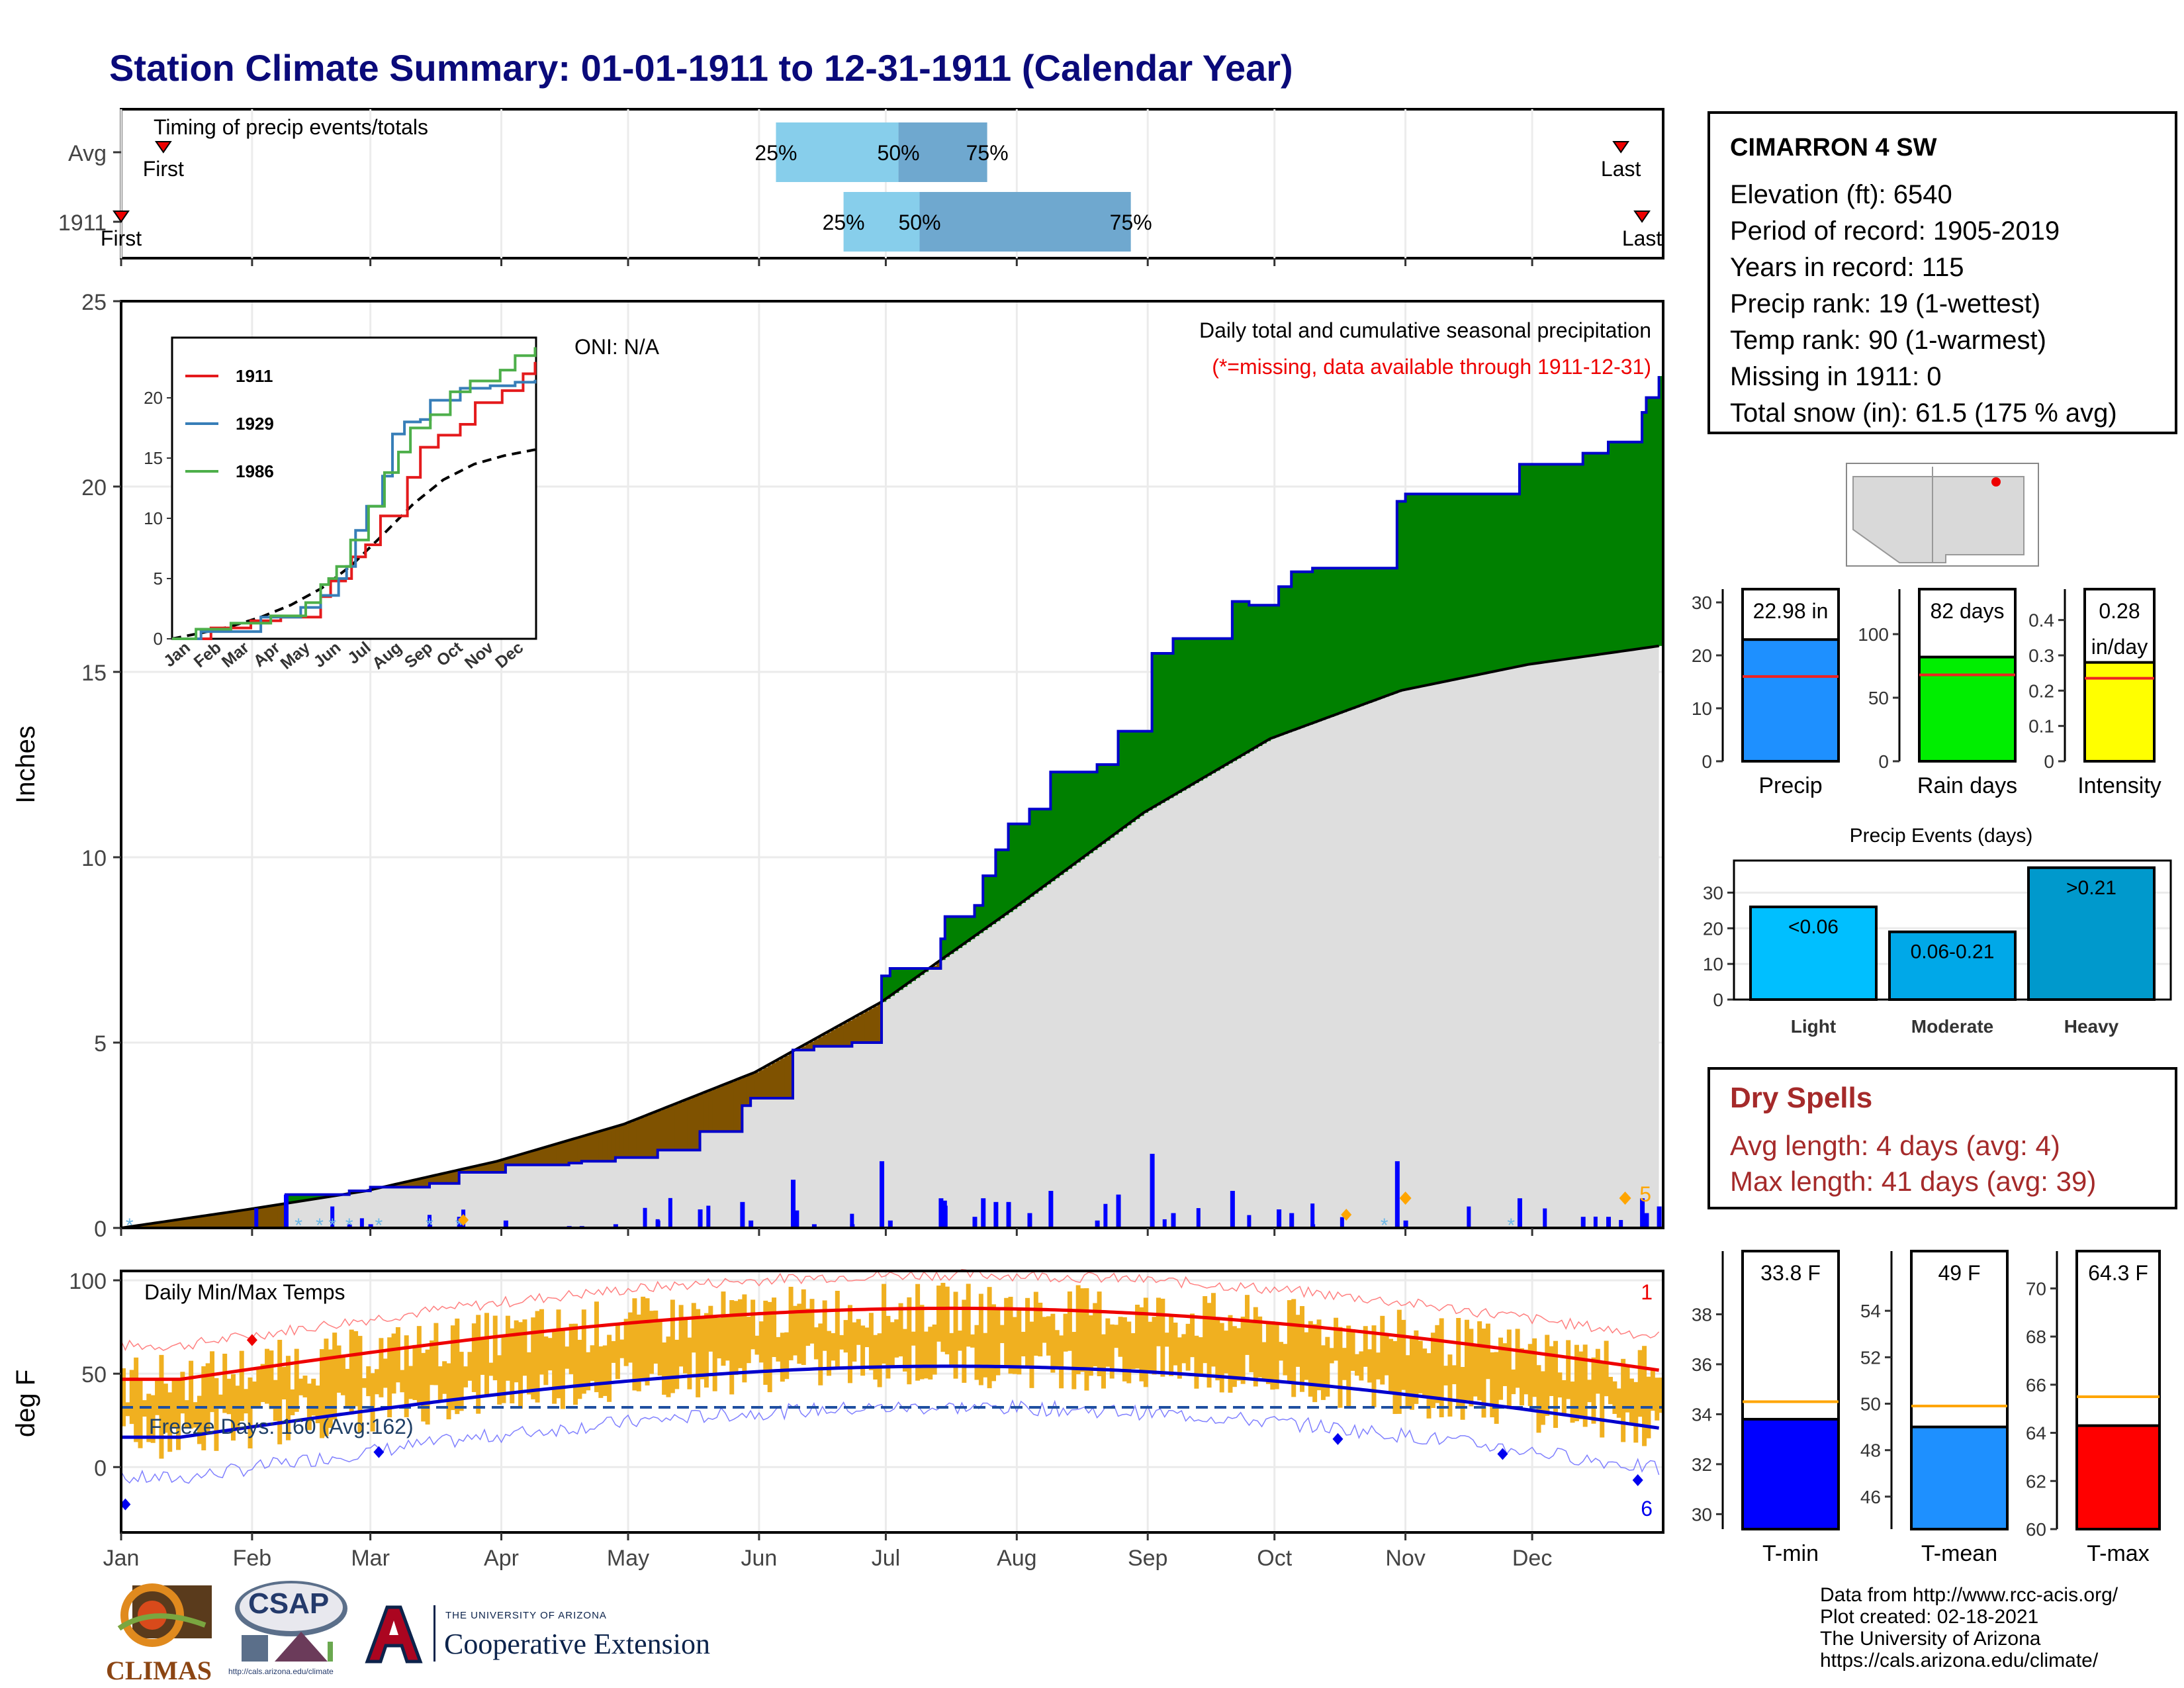  I want to click on precip-summary-value-label: 22.98 in, so click(1791, 611).